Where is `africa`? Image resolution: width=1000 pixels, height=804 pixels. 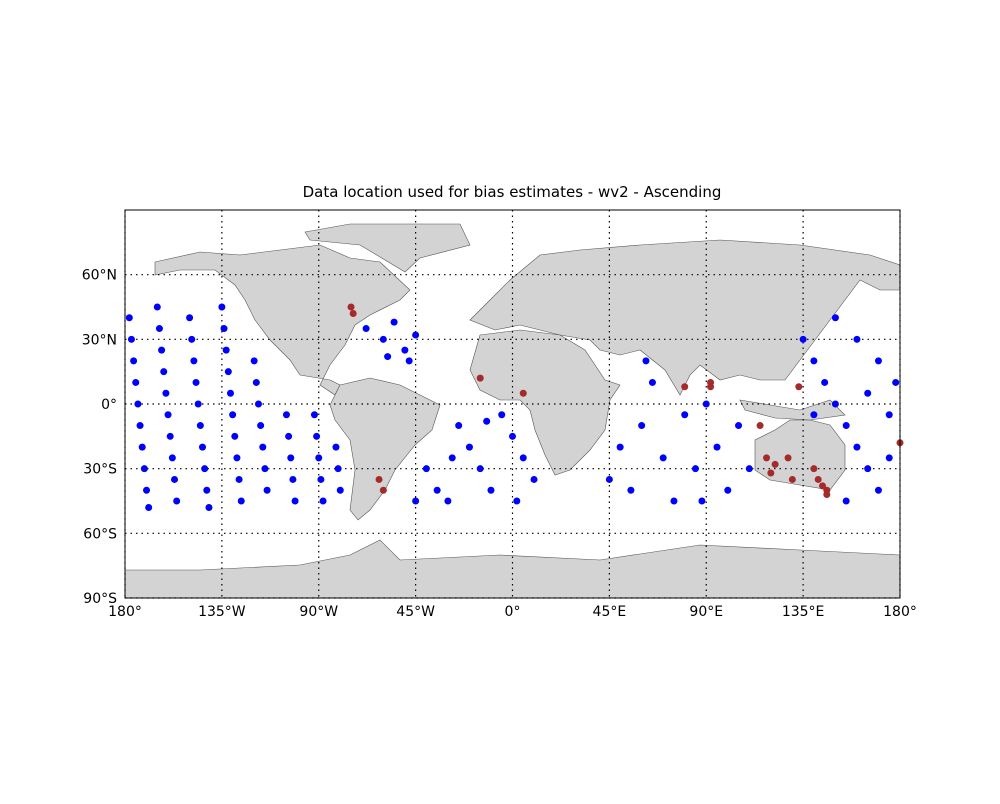 africa is located at coordinates (545, 402).